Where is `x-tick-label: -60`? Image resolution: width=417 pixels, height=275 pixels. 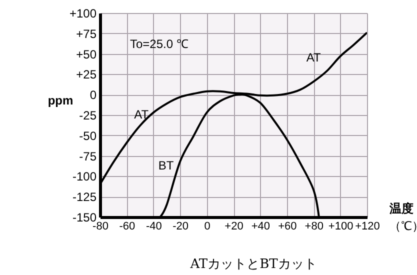 x-tick-label: -60 is located at coordinates (127, 226).